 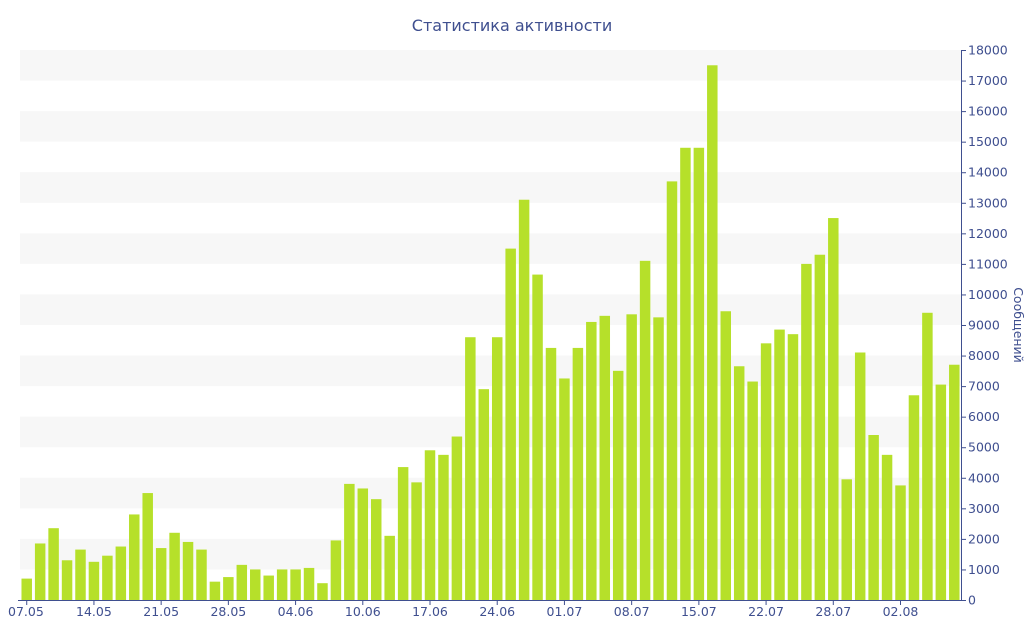 I want to click on x-tick-label: 15.07, so click(x=699, y=611).